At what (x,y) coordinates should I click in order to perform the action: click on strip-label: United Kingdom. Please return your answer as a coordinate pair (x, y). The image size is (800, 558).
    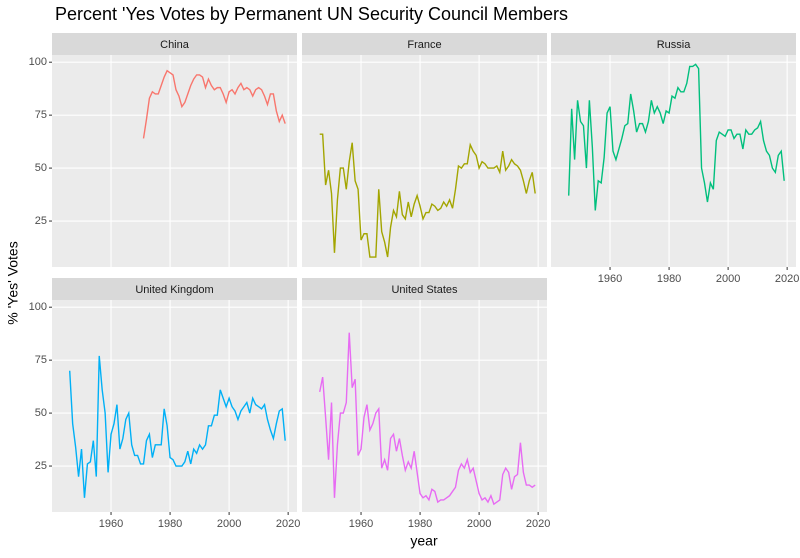
    Looking at the image, I should click on (174, 290).